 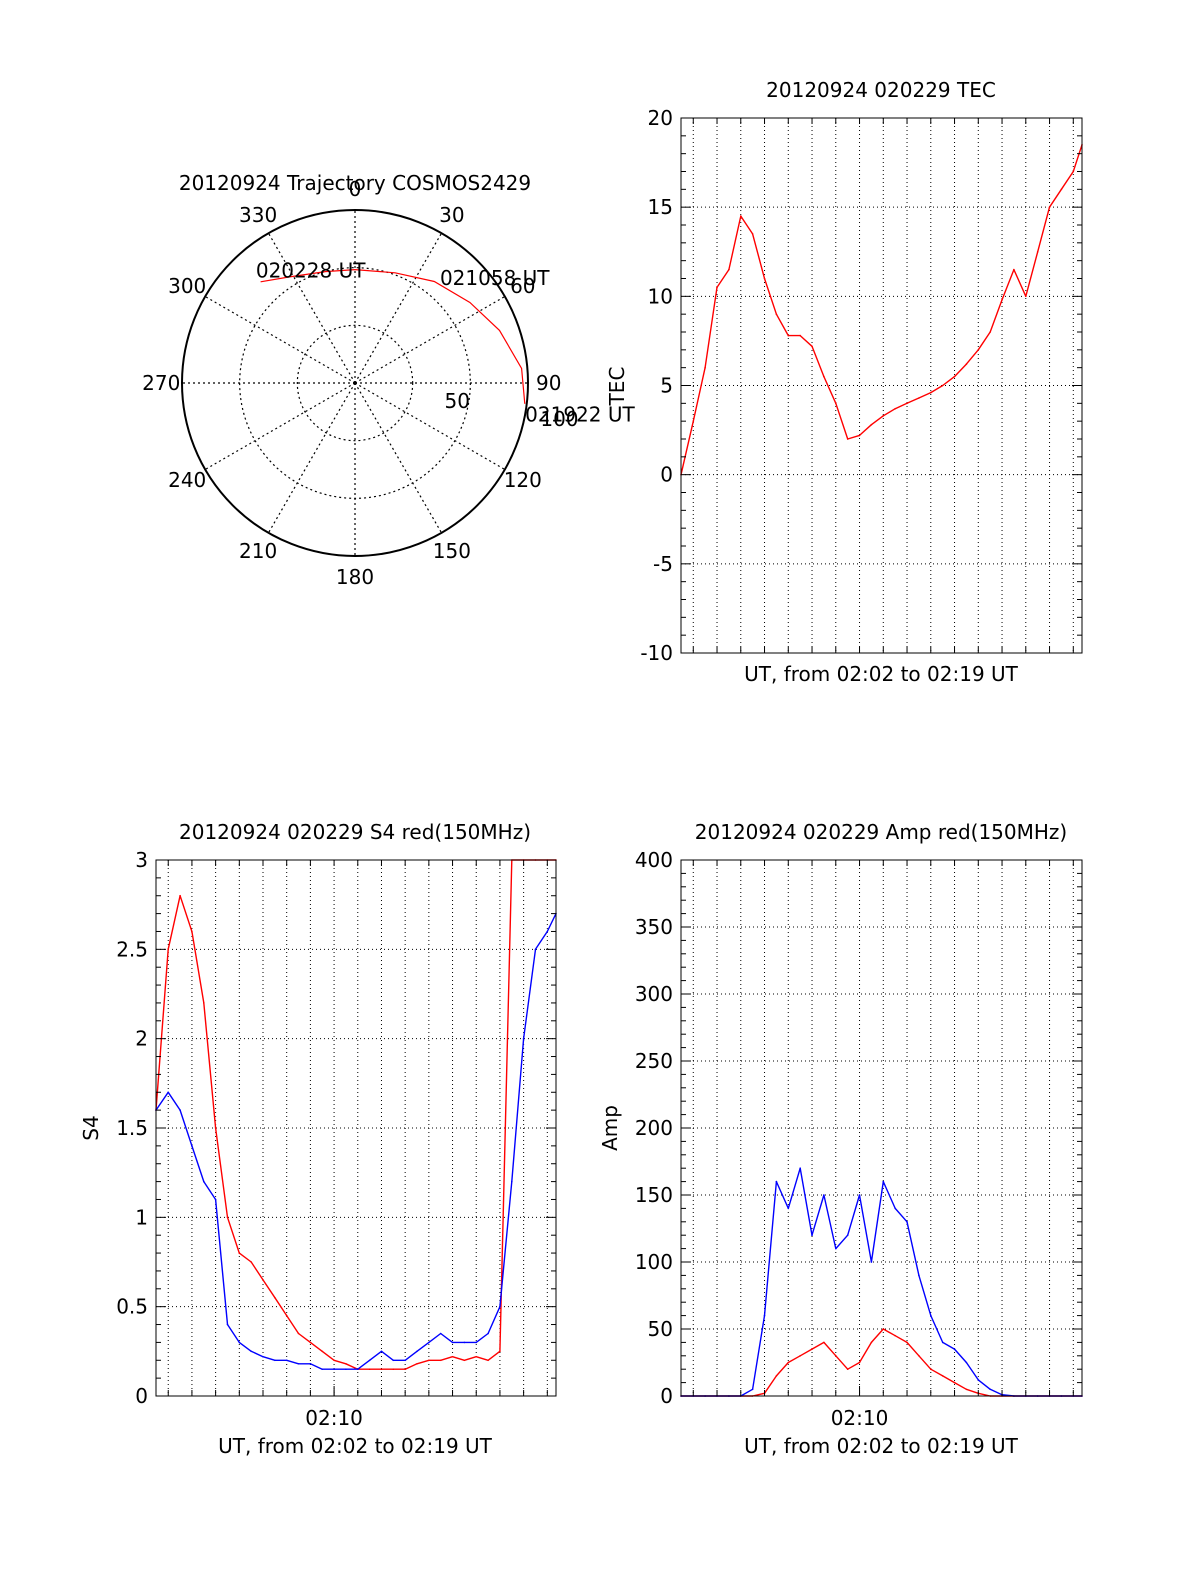 What do you see at coordinates (355, 577) in the screenshot?
I see `polar-azimuth-label: 180` at bounding box center [355, 577].